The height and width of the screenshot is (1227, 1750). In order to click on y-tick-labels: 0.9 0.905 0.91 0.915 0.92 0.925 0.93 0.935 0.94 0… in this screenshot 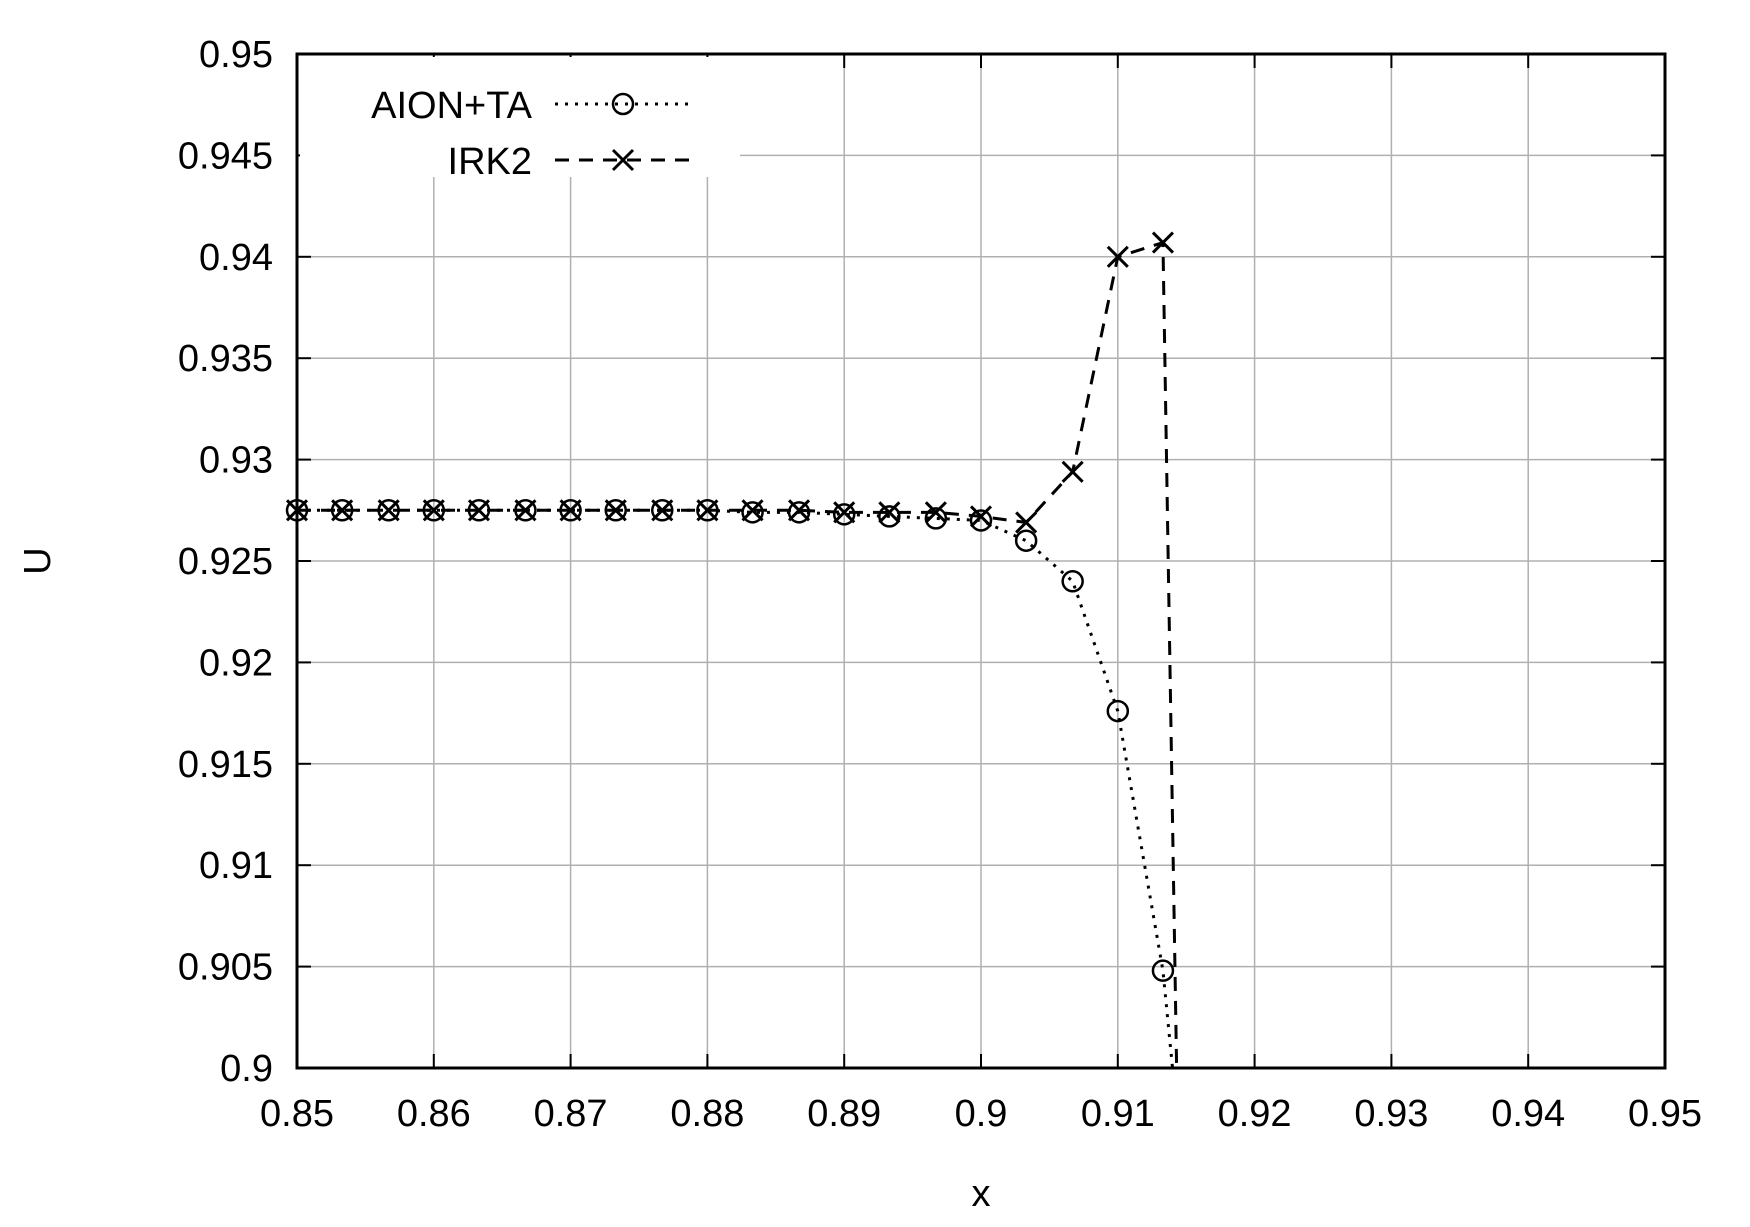, I will do `click(225, 562)`.